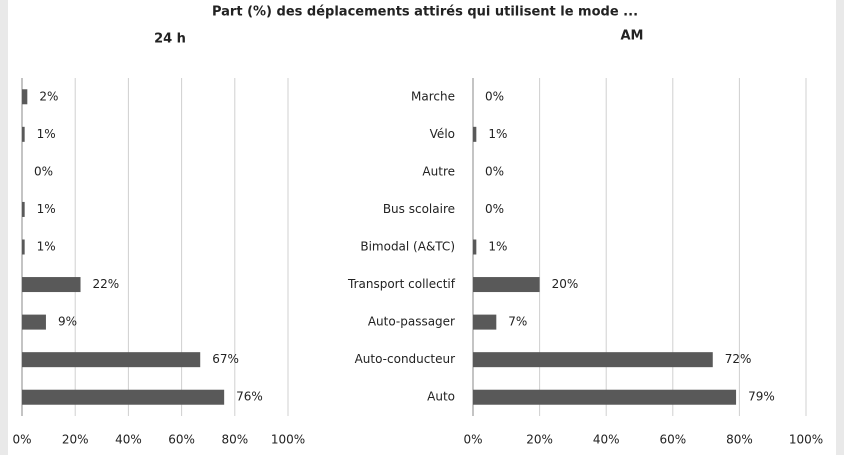 This screenshot has height=455, width=844. What do you see at coordinates (419, 209) in the screenshot?
I see `y-tick-label: Bus scolaire` at bounding box center [419, 209].